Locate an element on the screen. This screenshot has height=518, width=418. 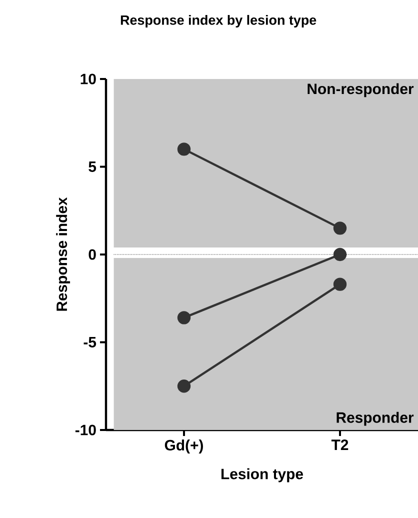
band-label: Responder is located at coordinates (375, 419).